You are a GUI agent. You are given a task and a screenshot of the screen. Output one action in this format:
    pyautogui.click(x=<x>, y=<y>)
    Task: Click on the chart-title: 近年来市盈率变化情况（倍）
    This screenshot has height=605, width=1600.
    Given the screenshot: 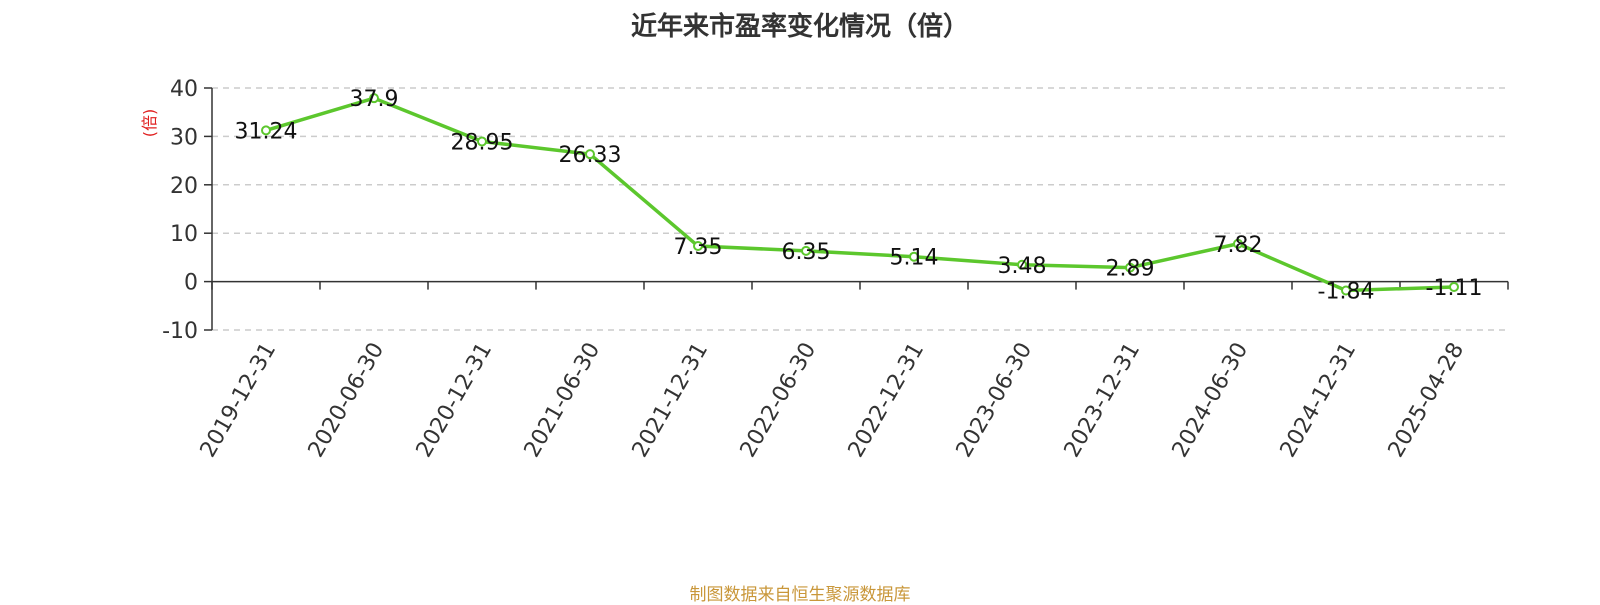 What is the action you would take?
    pyautogui.click(x=799, y=27)
    